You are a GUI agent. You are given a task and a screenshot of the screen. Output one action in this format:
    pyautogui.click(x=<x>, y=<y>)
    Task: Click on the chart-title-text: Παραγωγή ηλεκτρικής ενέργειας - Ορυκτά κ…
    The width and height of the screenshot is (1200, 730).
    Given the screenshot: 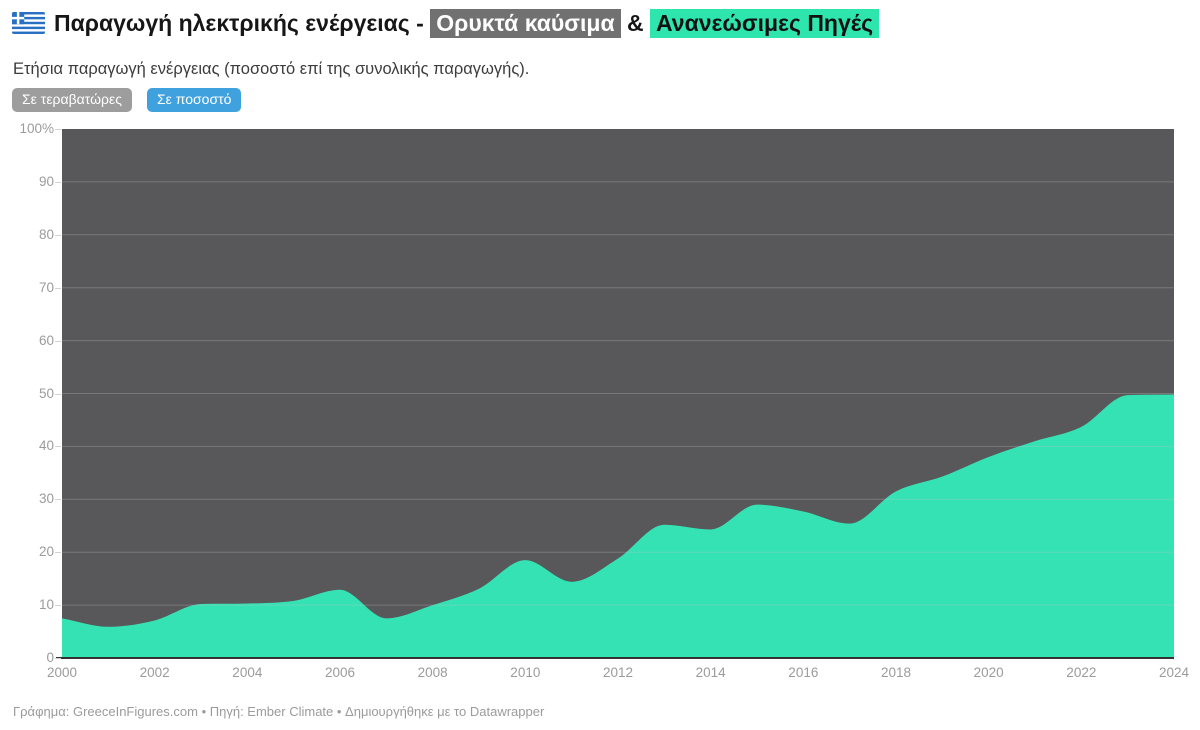 What is the action you would take?
    pyautogui.click(x=467, y=23)
    